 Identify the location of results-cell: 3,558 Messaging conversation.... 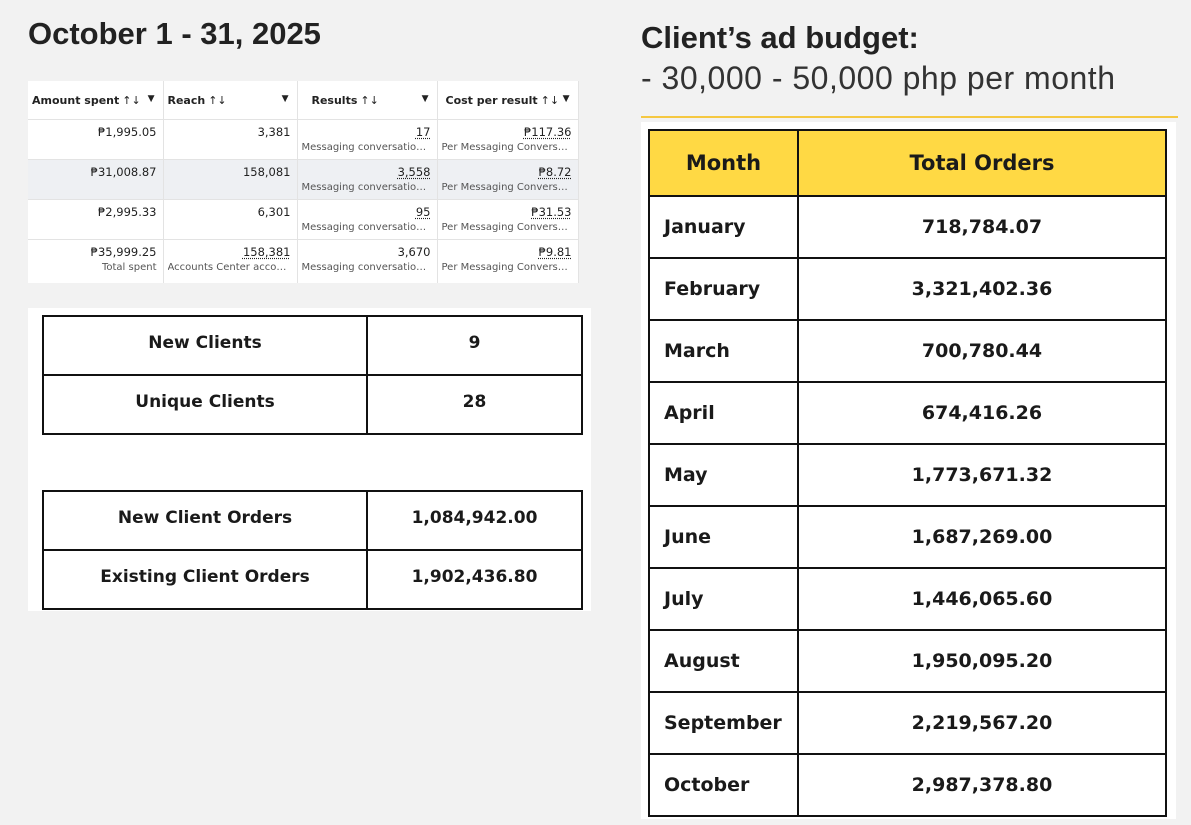
(367, 179).